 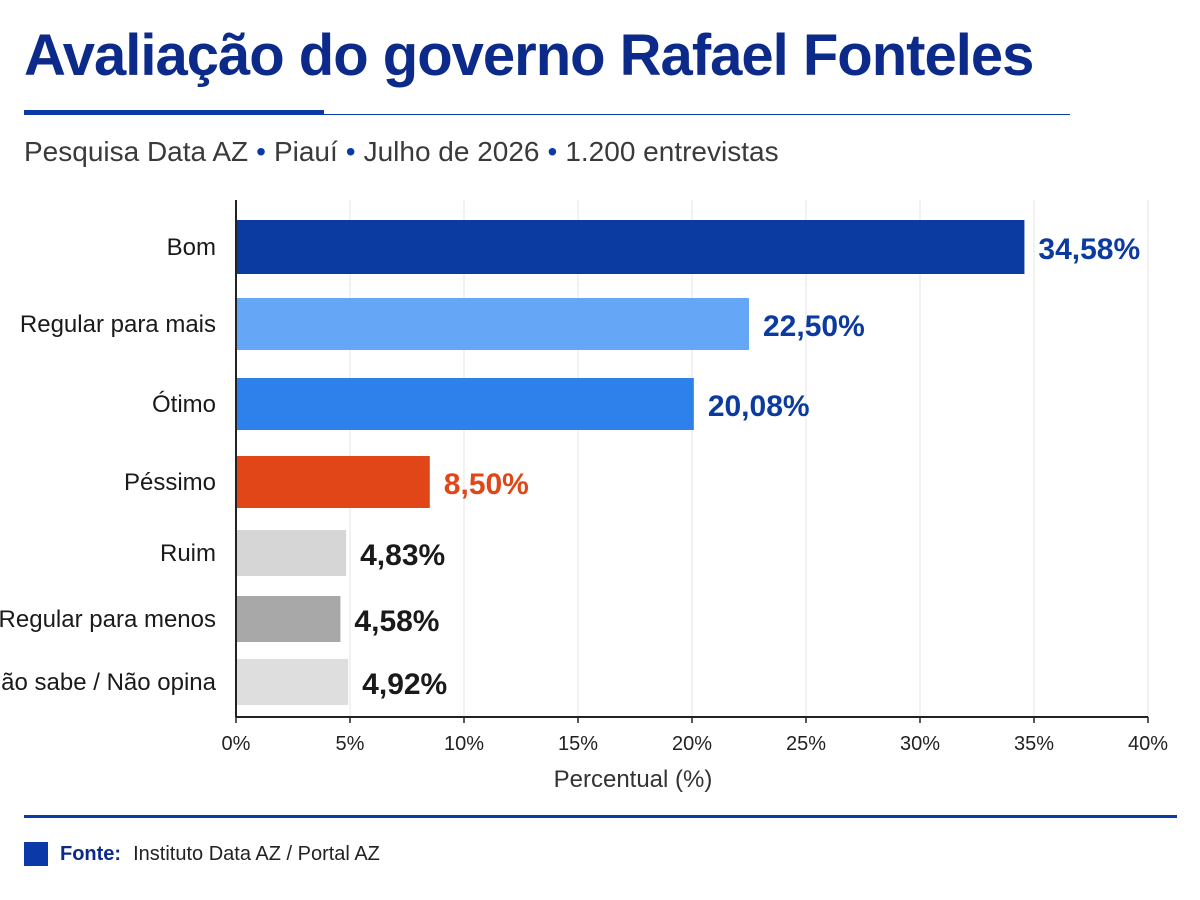 What do you see at coordinates (118, 324) in the screenshot?
I see `category-label: Regular para mais` at bounding box center [118, 324].